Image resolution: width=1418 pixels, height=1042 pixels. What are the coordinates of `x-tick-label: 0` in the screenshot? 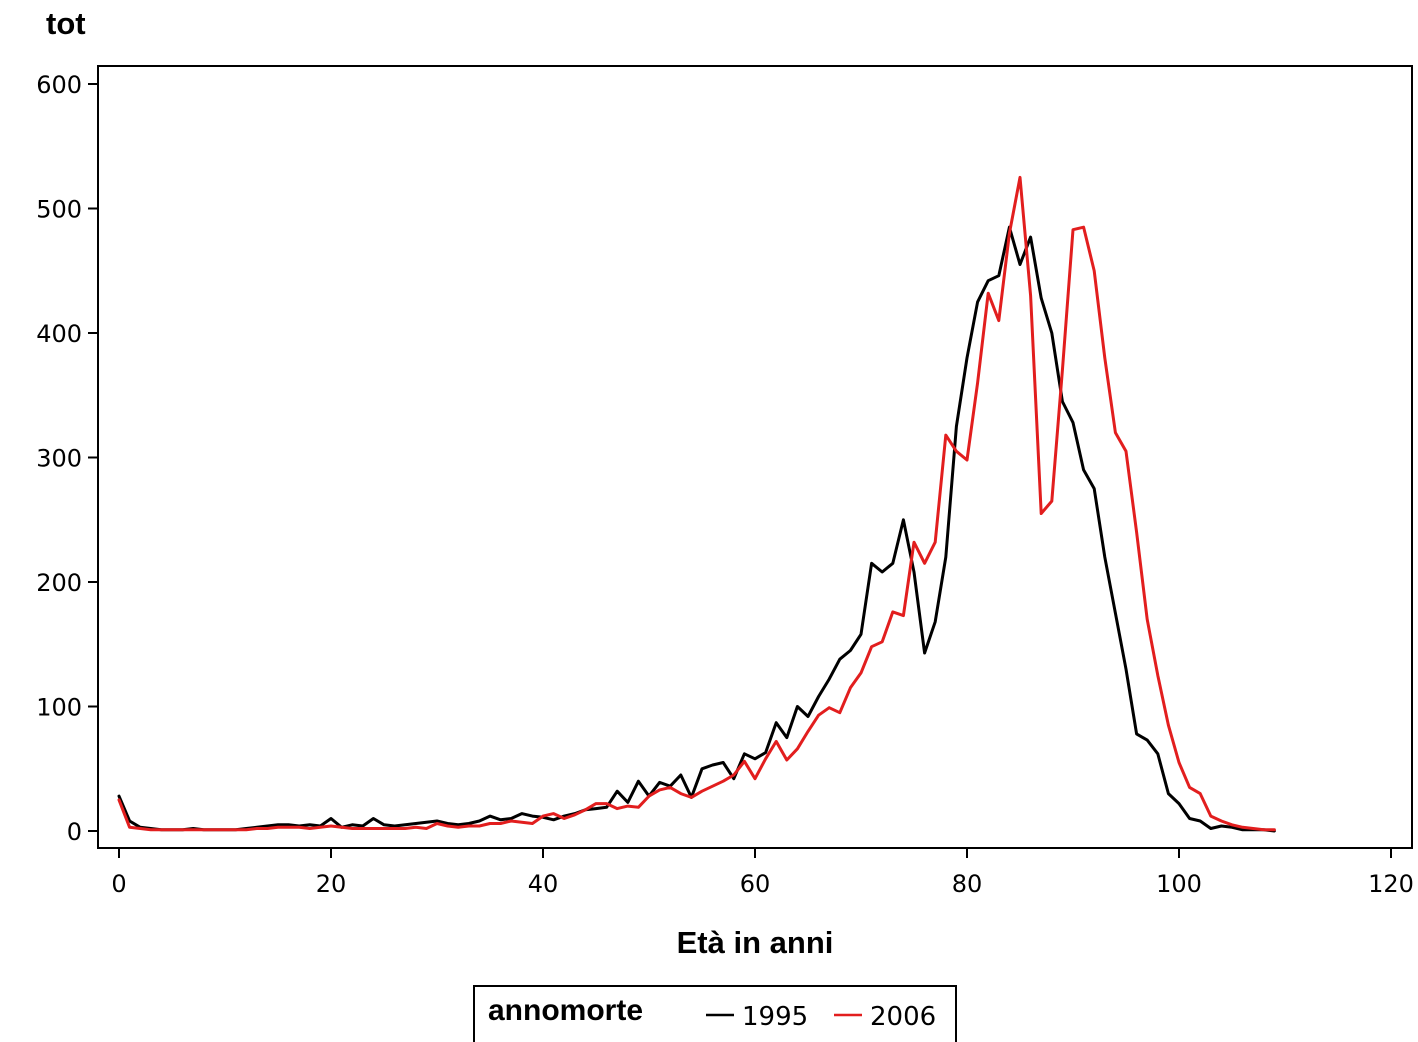 It's located at (118, 884).